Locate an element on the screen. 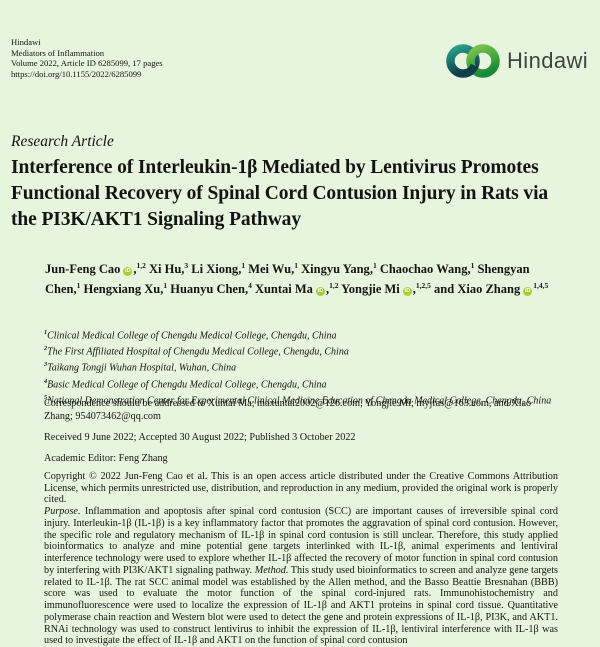 Image resolution: width=600 pixels, height=647 pixels. author-affiliation-superscript: 1,2,5 is located at coordinates (423, 285).